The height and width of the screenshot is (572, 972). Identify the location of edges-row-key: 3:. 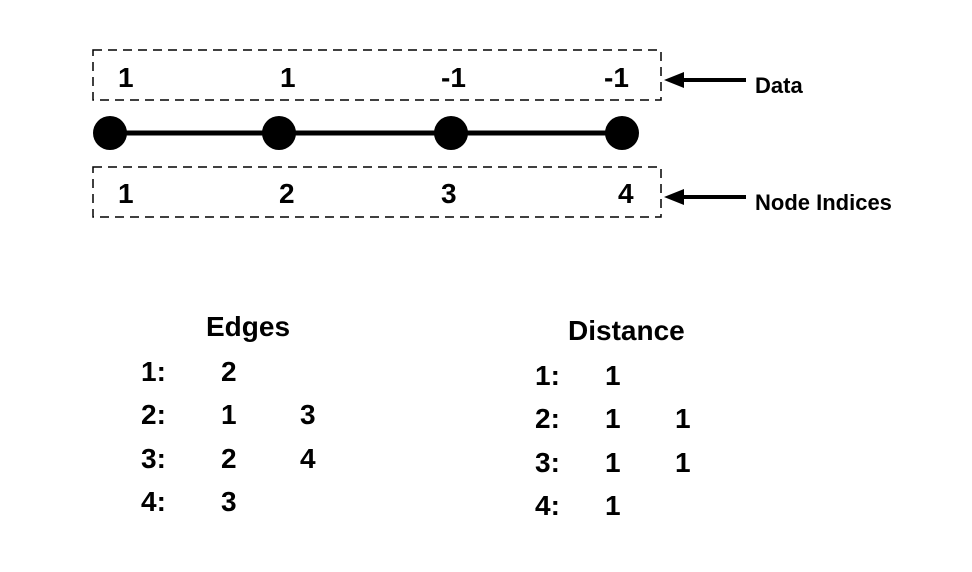
(153, 459).